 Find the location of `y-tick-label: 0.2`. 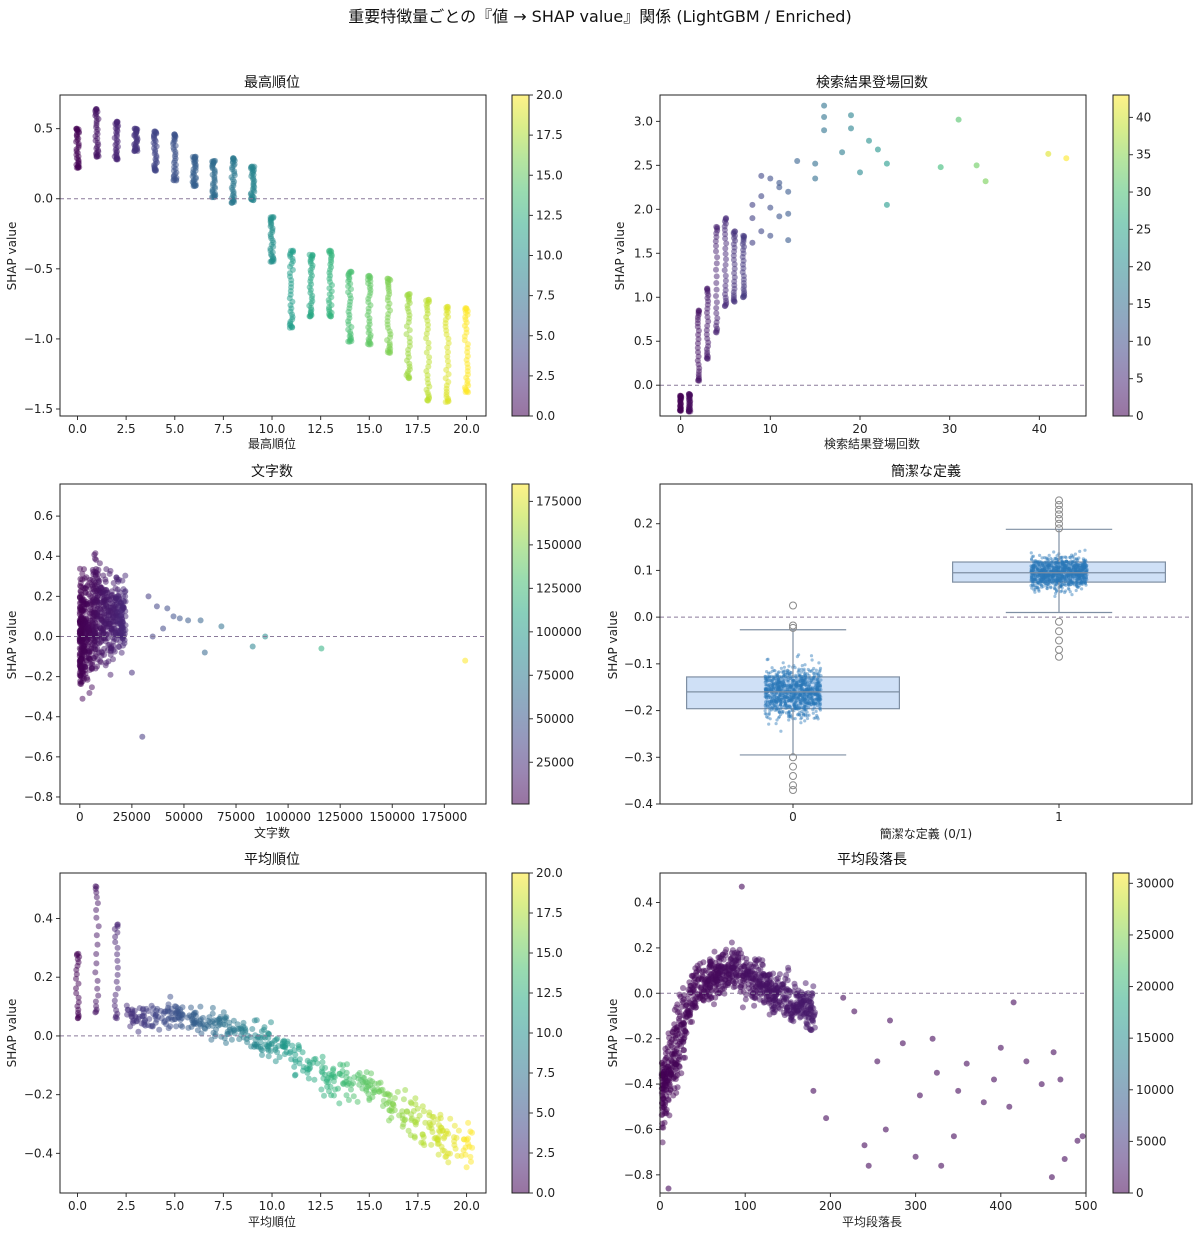

y-tick-label: 0.2 is located at coordinates (43, 596).